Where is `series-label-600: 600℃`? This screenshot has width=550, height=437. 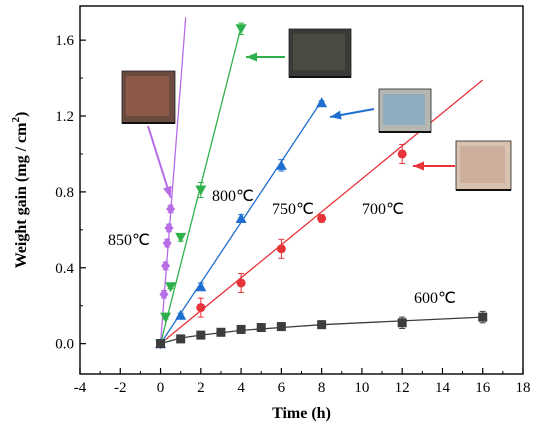
series-label-600: 600℃ is located at coordinates (435, 298).